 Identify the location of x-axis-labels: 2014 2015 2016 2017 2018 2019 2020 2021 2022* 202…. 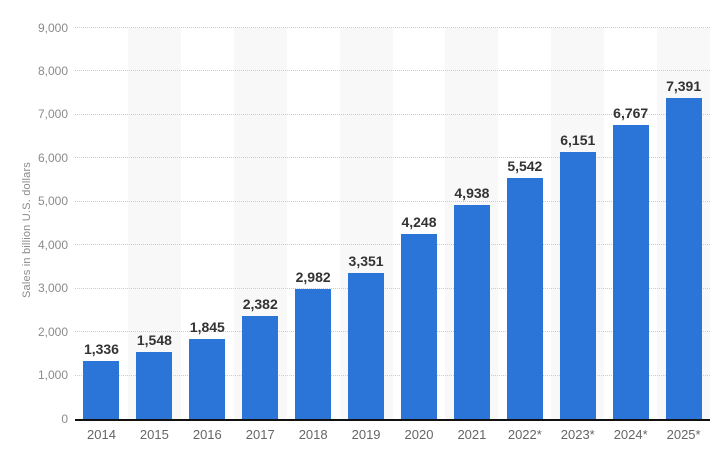
(392, 434).